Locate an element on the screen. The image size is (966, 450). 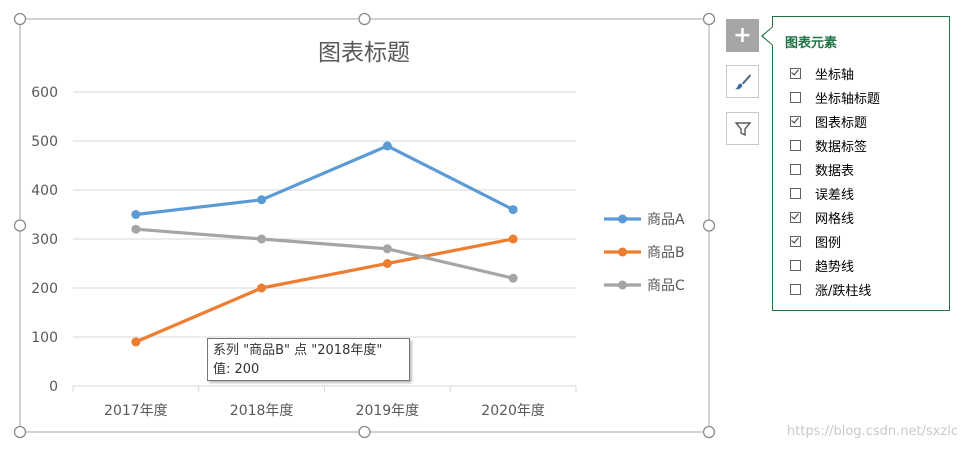
plus-icon: + is located at coordinates (742, 35).